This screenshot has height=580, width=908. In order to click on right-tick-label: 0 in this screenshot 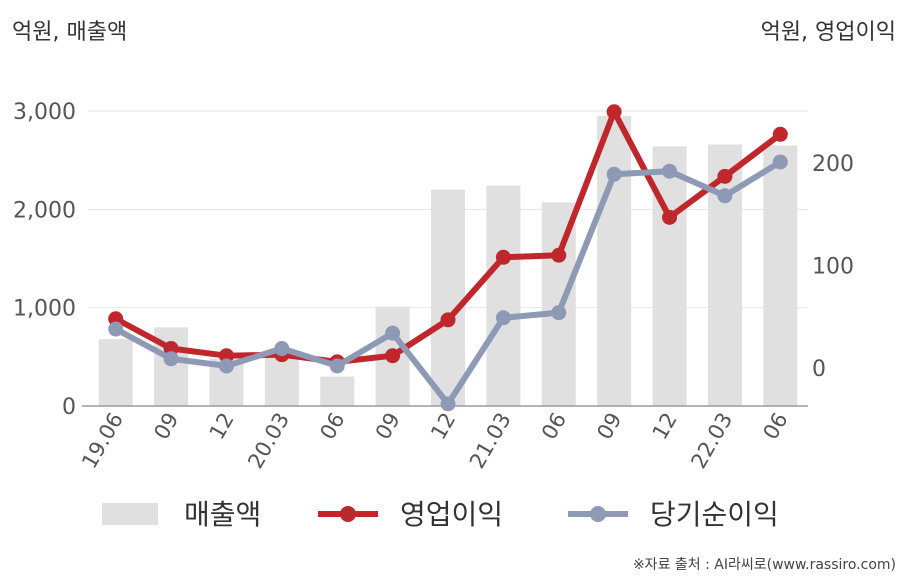, I will do `click(819, 369)`.